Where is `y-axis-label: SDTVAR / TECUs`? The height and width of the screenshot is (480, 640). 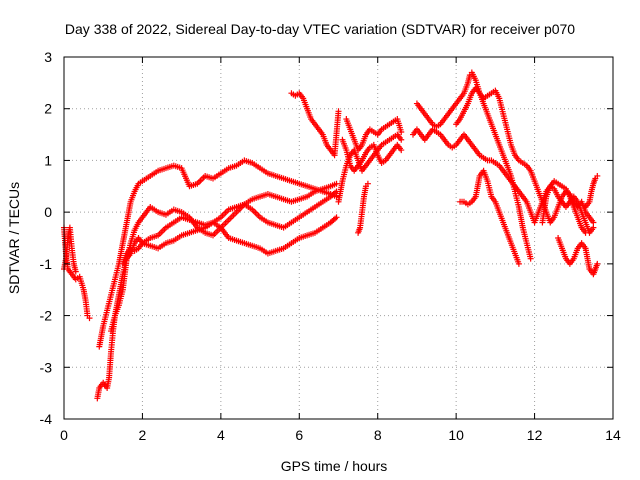 y-axis-label: SDTVAR / TECUs is located at coordinates (14, 238).